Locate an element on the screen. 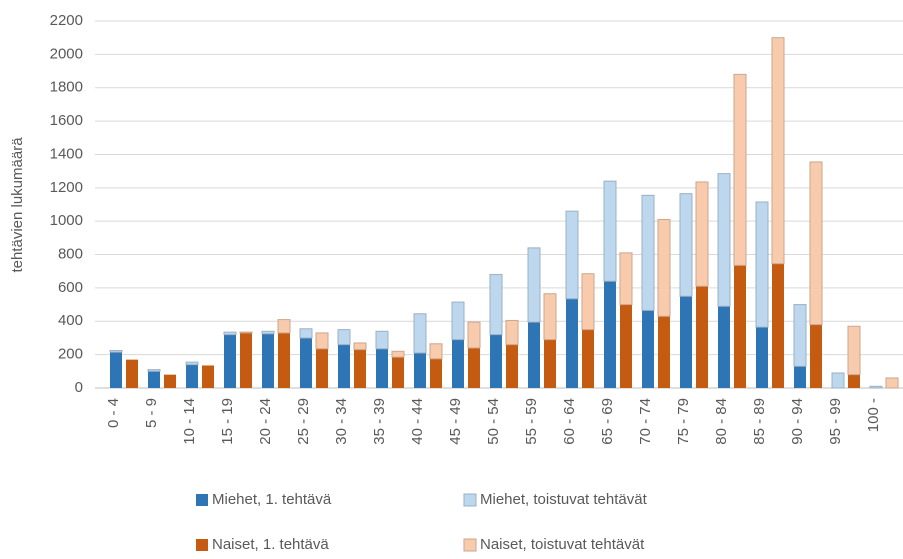 The image size is (903, 559). x-tick-label: 95 - 99 is located at coordinates (835, 421).